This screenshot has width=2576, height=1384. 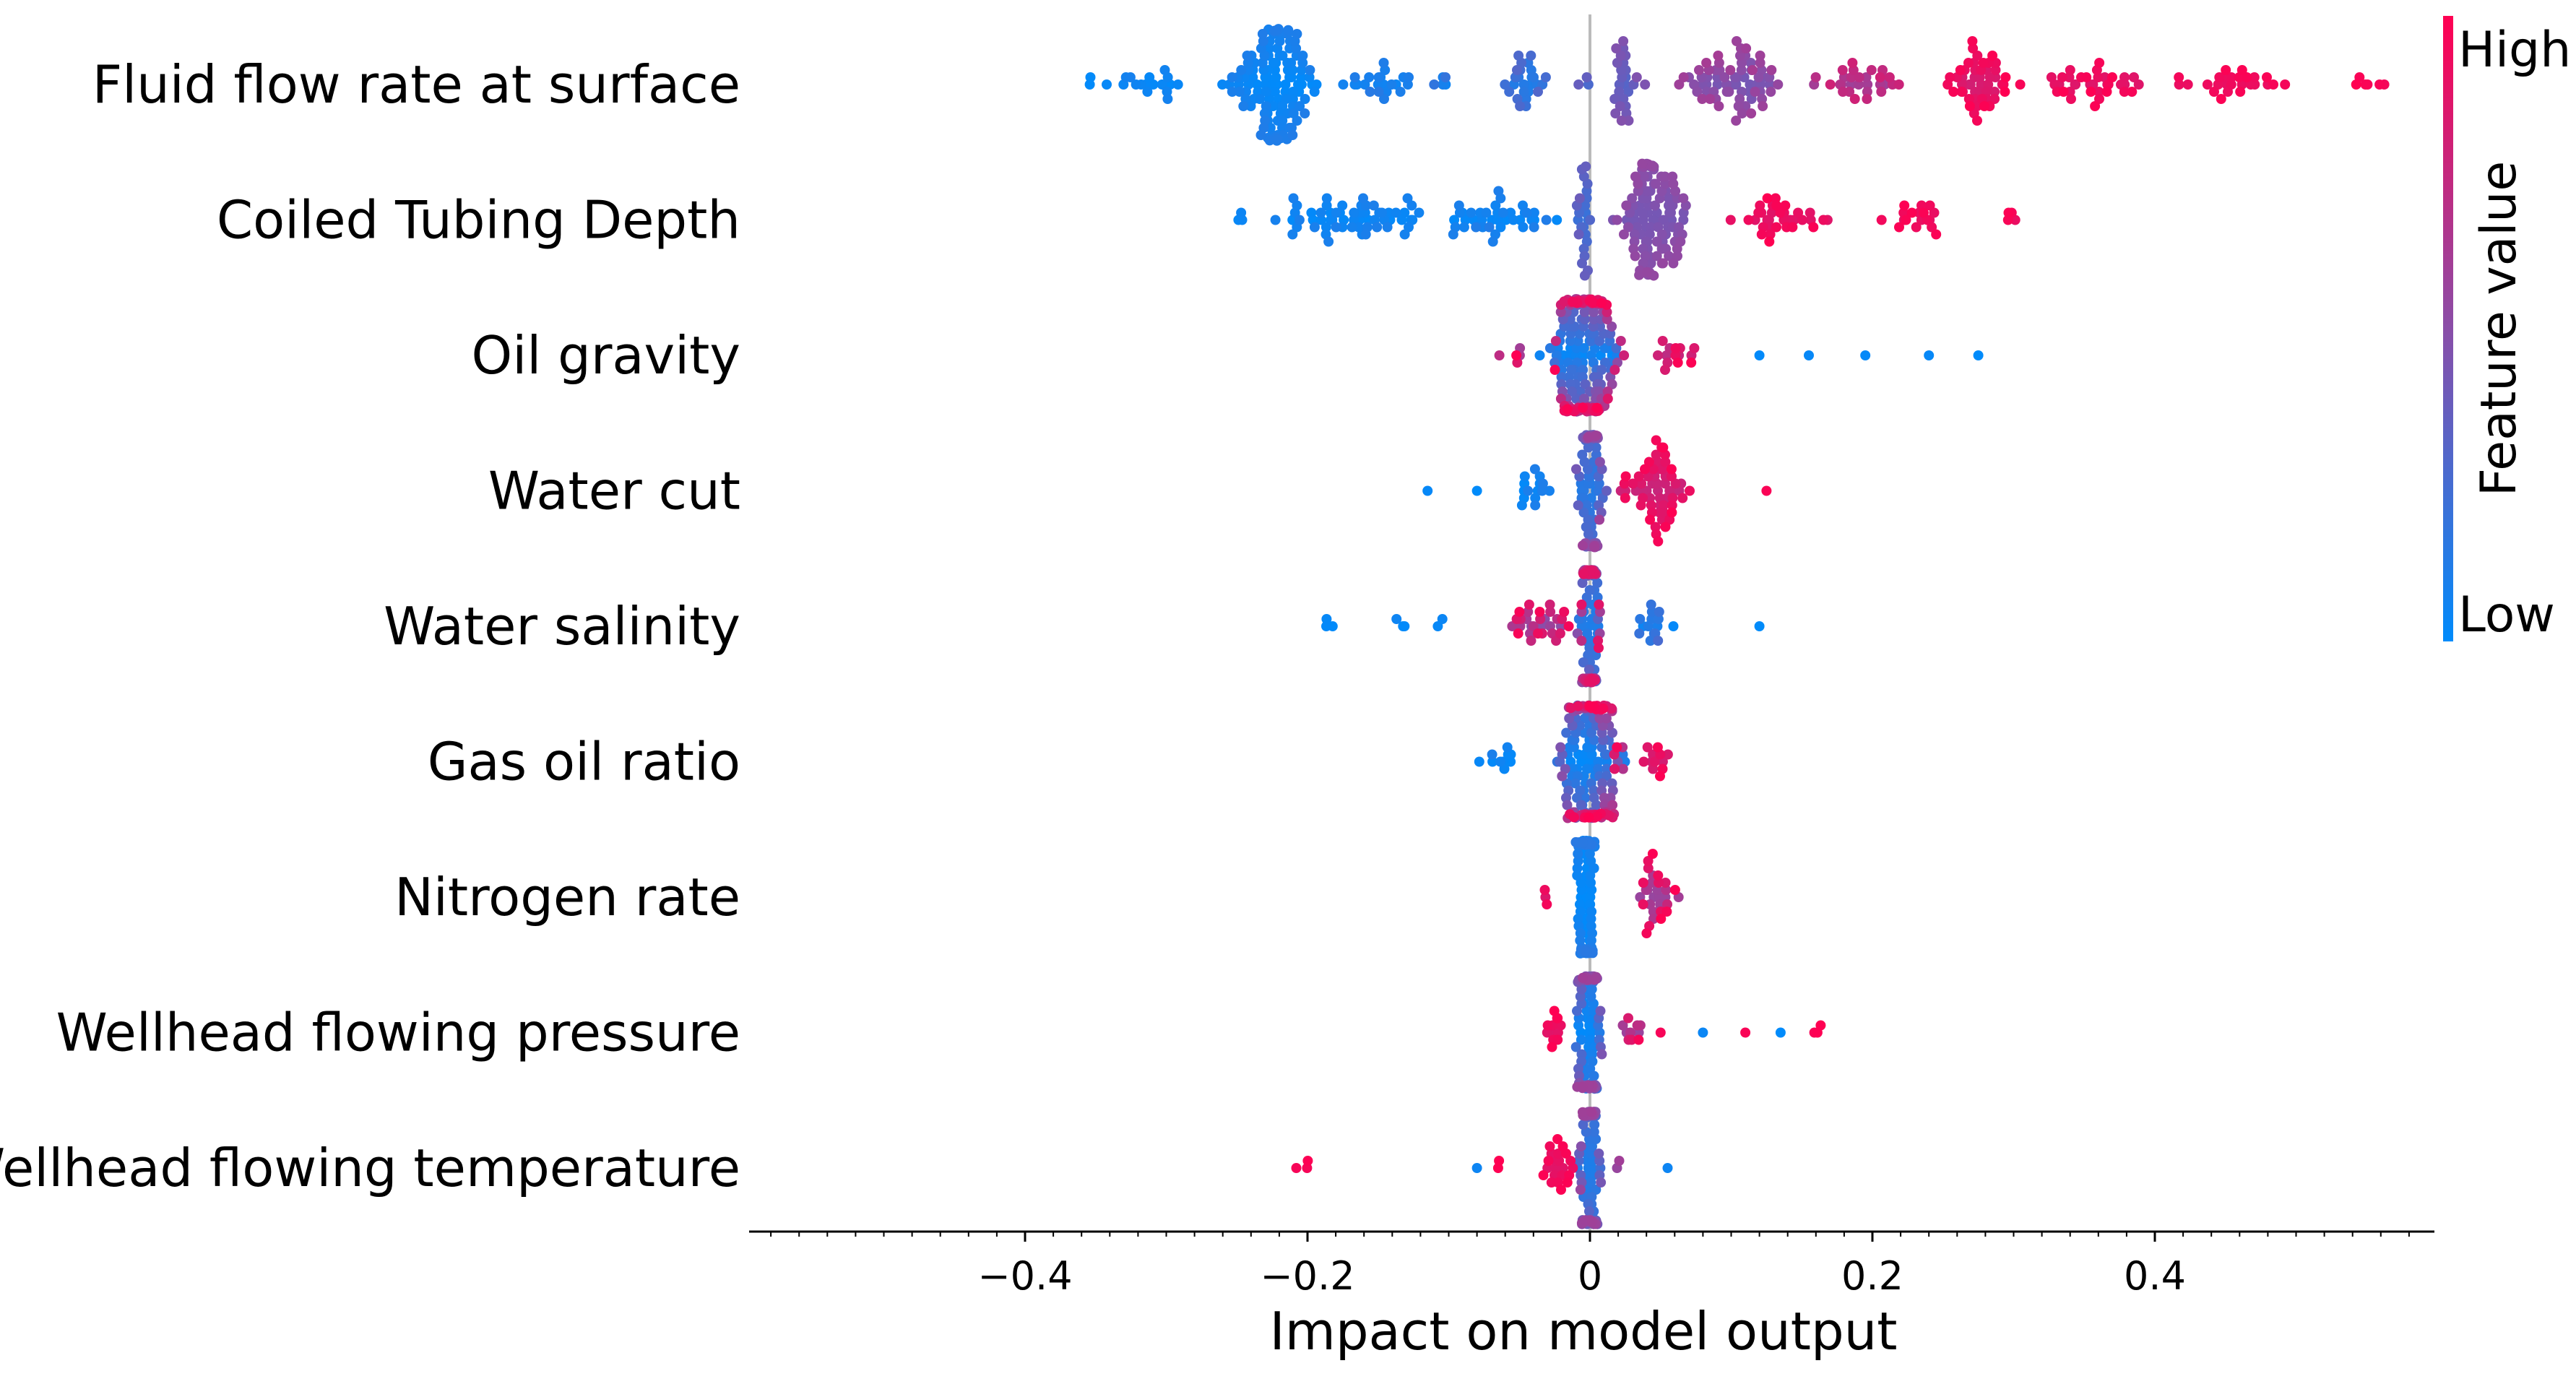 What do you see at coordinates (1591, 1296) in the screenshot?
I see `x-axis: −0.4 −0.2 0 0.2 0.4 Impact on model output` at bounding box center [1591, 1296].